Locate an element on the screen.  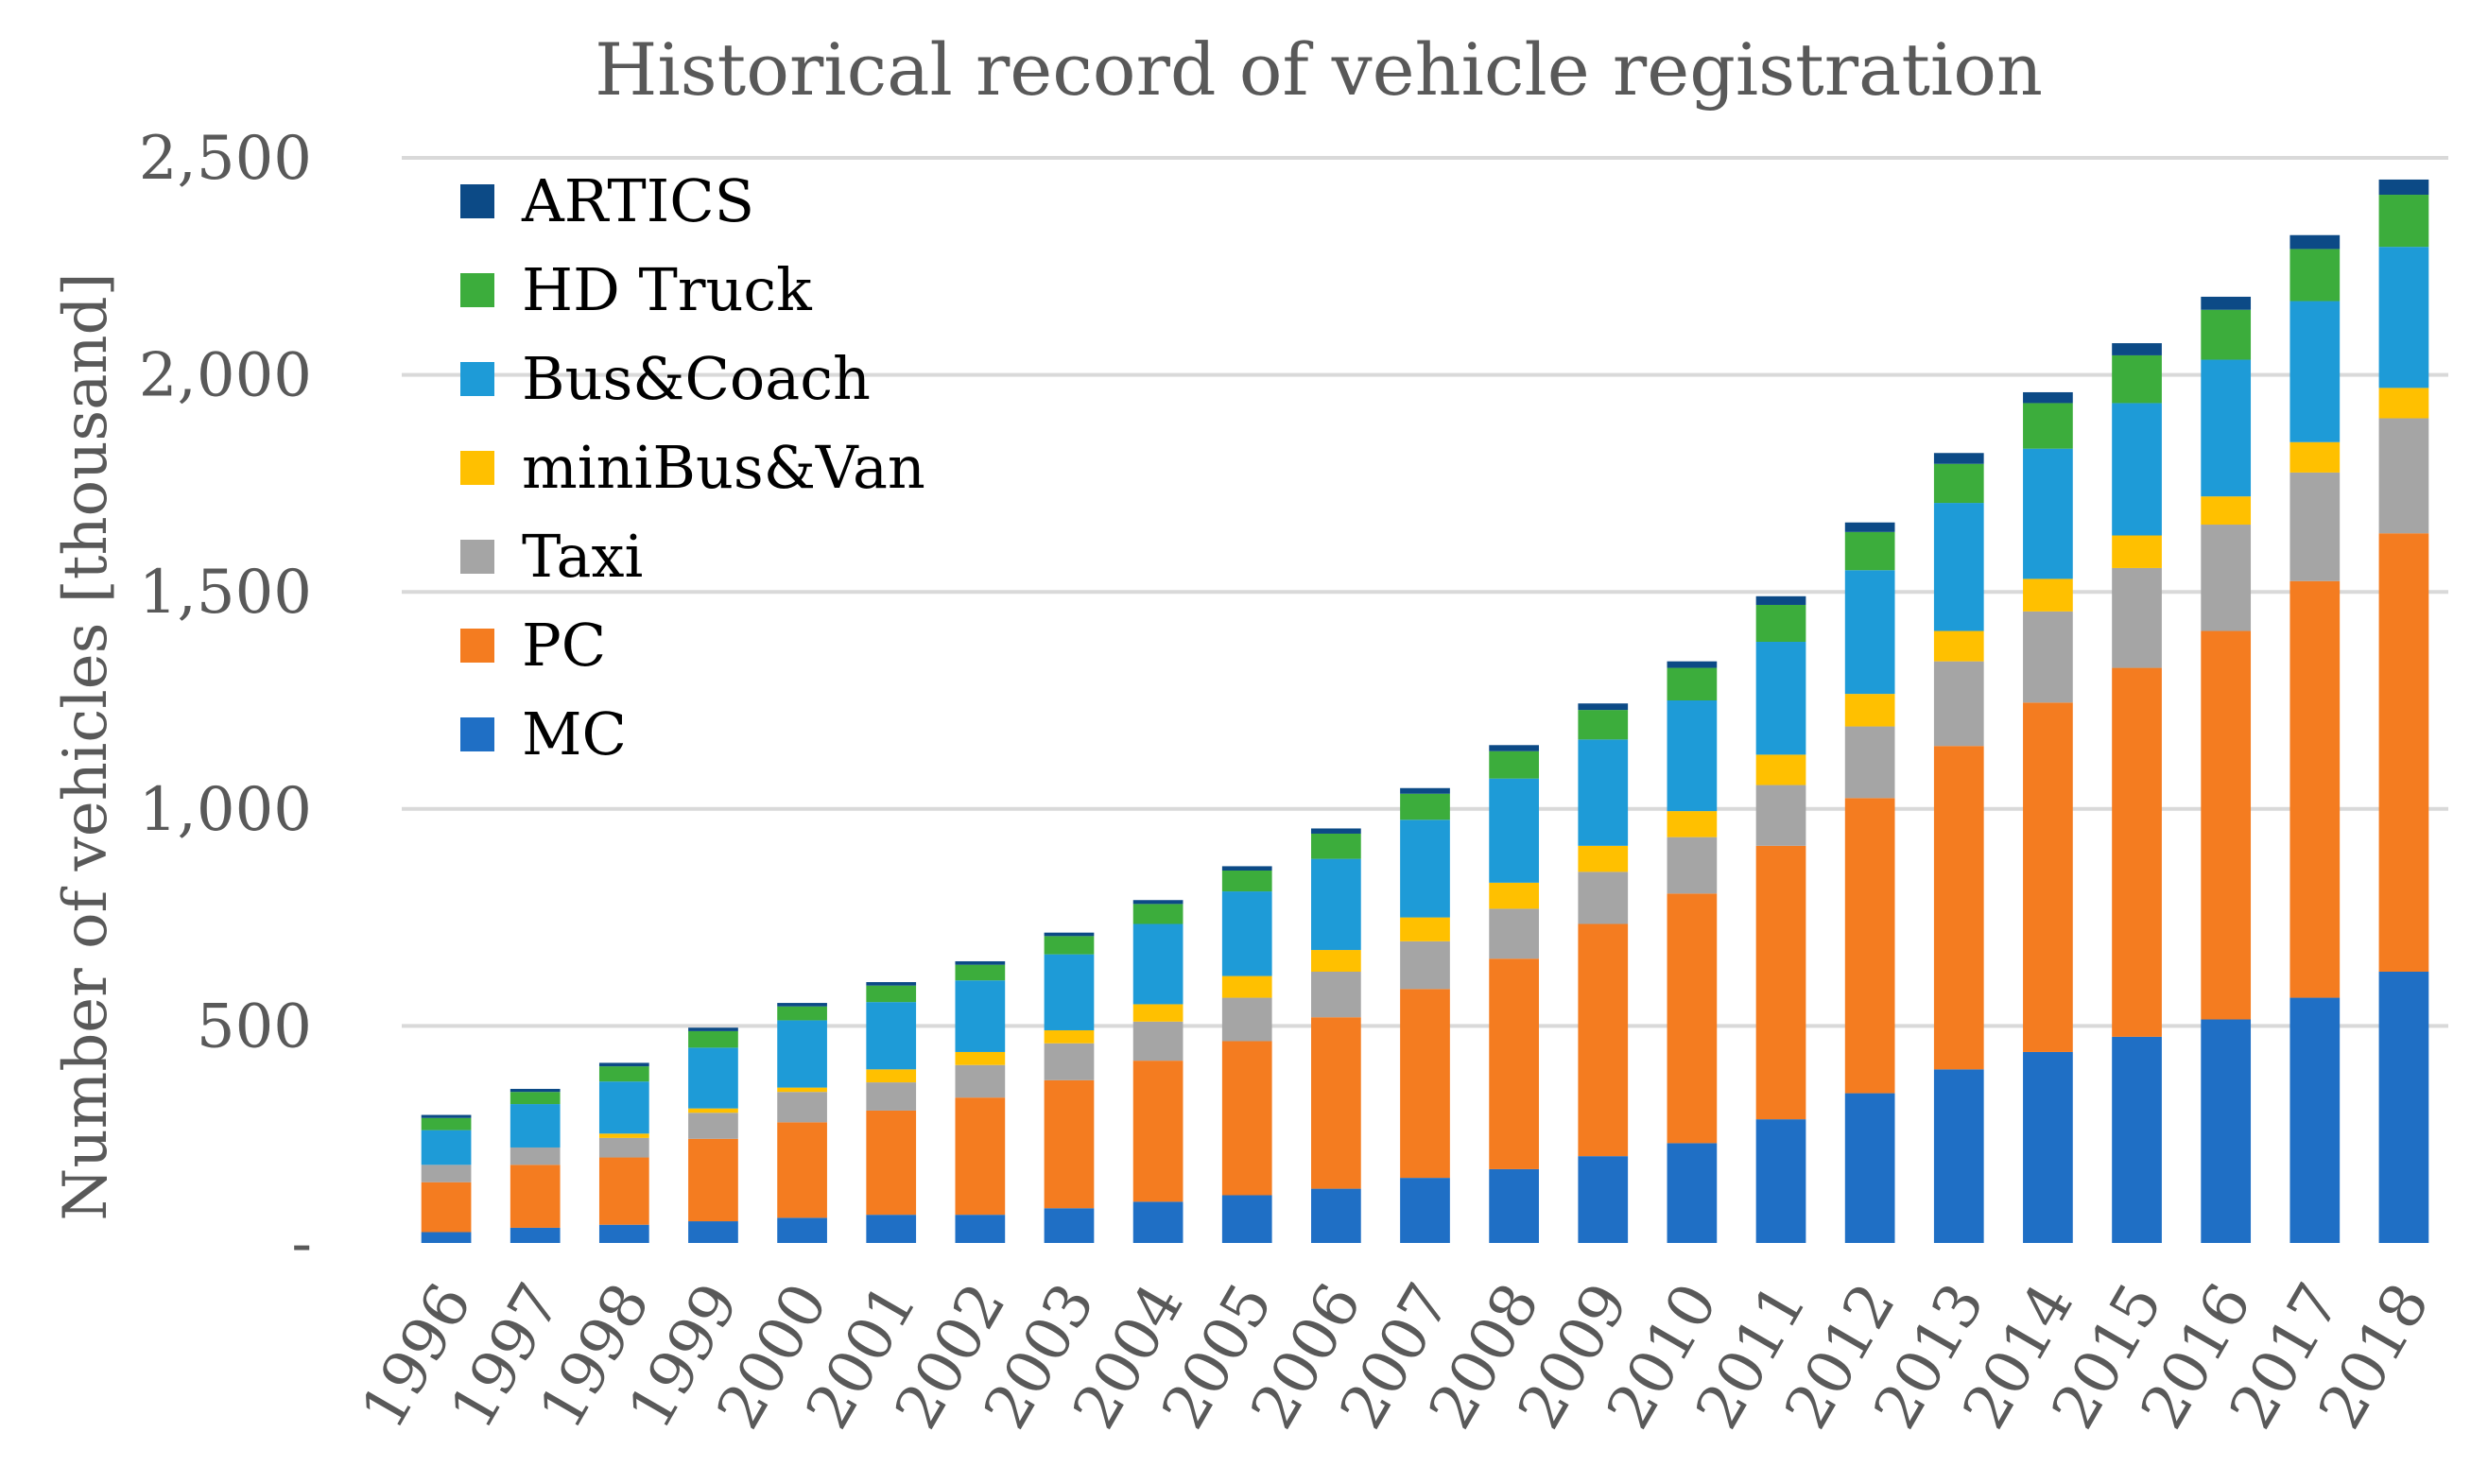
y-tick-label: 2,000 is located at coordinates (226, 376).